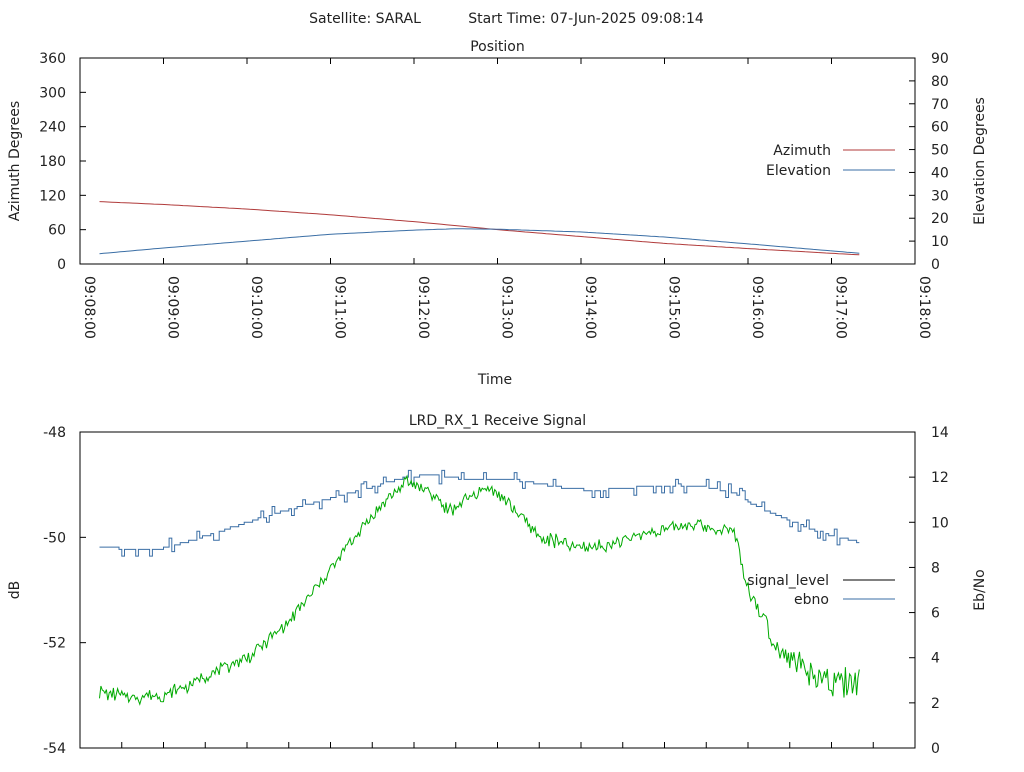 Image resolution: width=1024 pixels, height=772 pixels. What do you see at coordinates (788, 581) in the screenshot?
I see `legend-label-signal-level: signal_level` at bounding box center [788, 581].